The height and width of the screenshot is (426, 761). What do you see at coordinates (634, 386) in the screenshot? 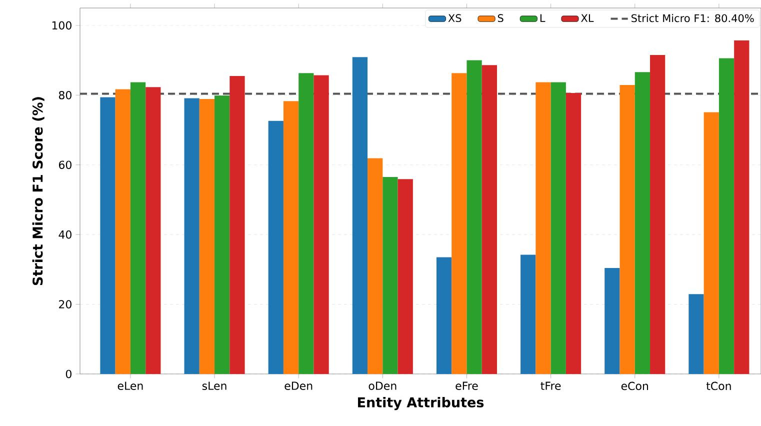
I see `x-tick-label: eCon` at bounding box center [634, 386].